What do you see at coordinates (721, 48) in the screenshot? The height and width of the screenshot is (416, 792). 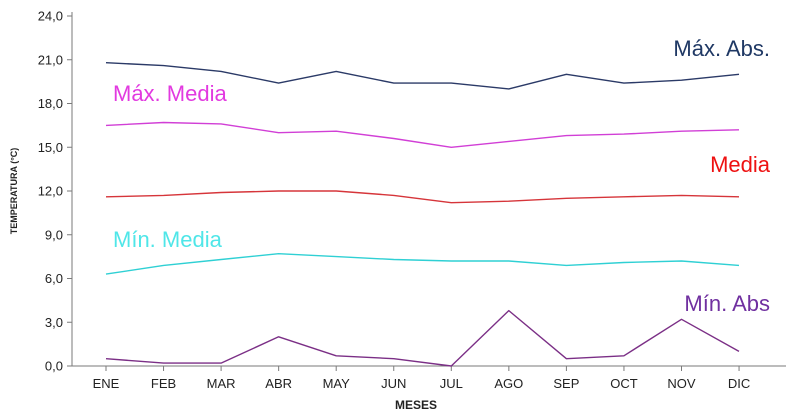 I see `series-label-max-abs: Máx. Abs.` at bounding box center [721, 48].